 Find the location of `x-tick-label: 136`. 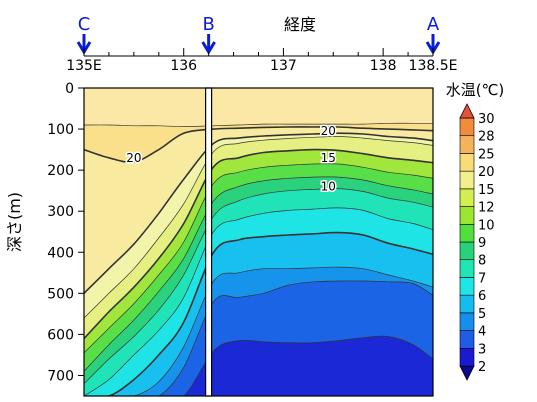

x-tick-label: 136 is located at coordinates (183, 66).